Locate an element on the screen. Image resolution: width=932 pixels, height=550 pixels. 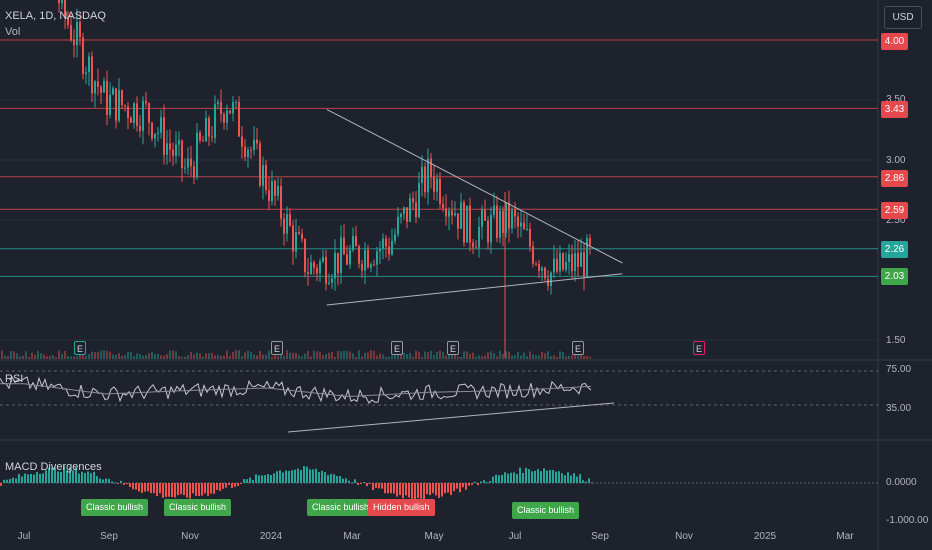
time-tick: Sep is located at coordinates (600, 536).